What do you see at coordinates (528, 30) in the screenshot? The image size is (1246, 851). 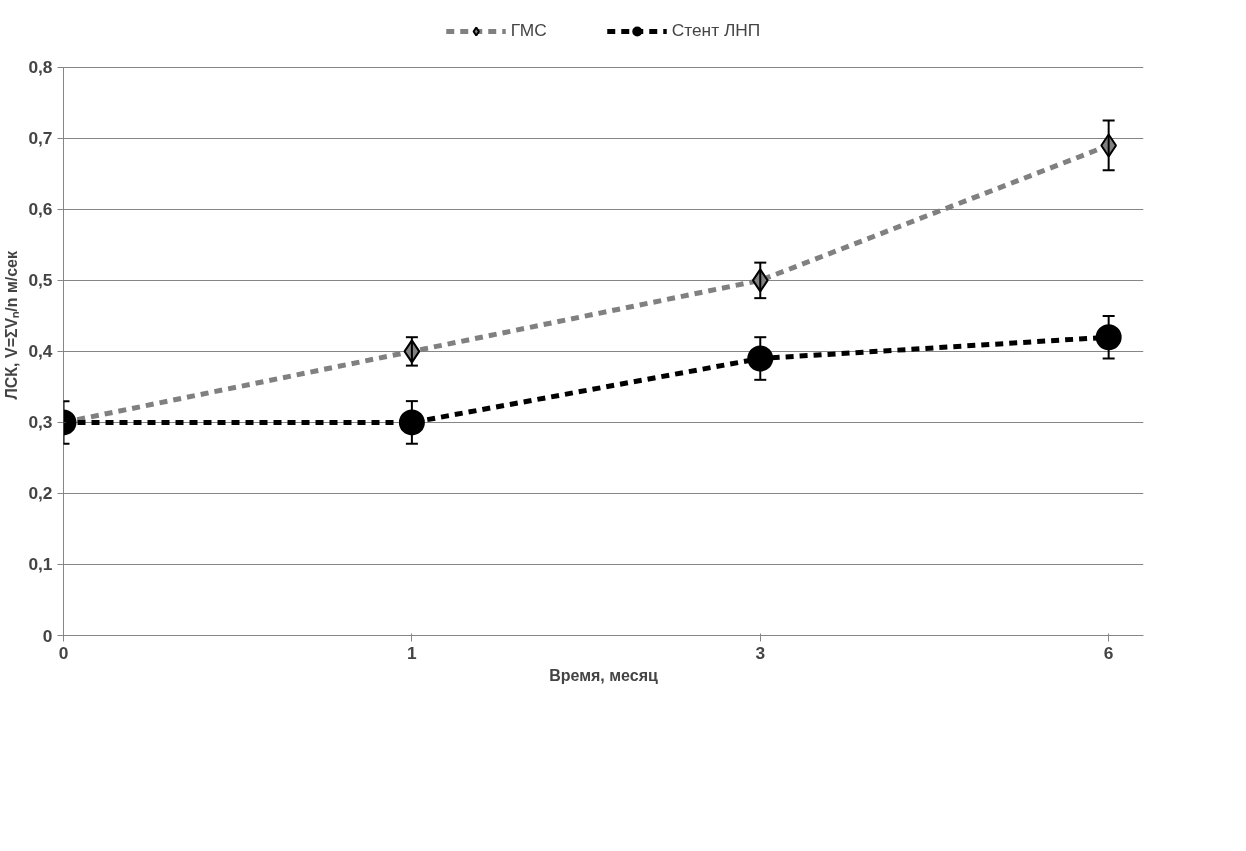 I see `legend-label: ГМС` at bounding box center [528, 30].